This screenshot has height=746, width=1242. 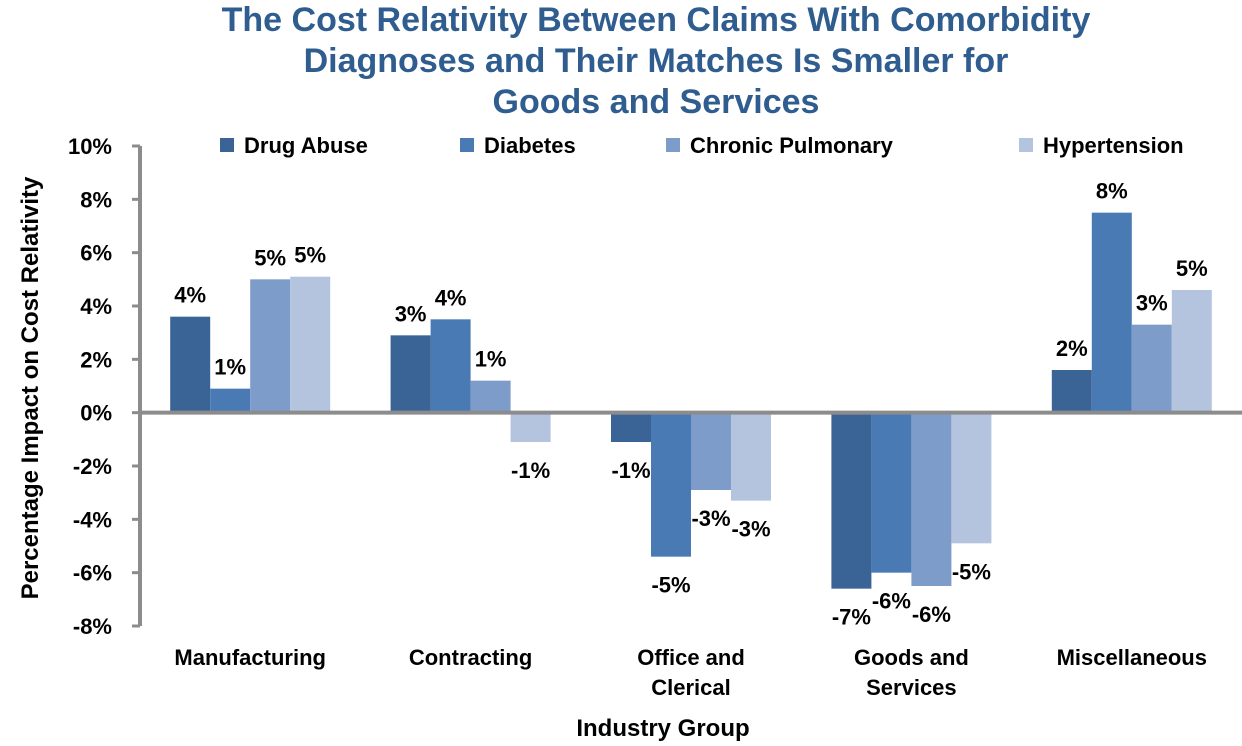 What do you see at coordinates (1112, 191) in the screenshot?
I see `data-label: 8%` at bounding box center [1112, 191].